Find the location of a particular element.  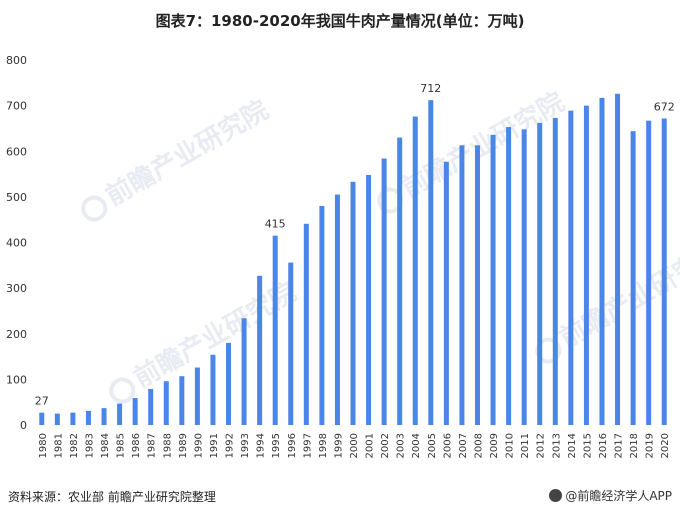

x-tick-label: 1998 is located at coordinates (323, 445).